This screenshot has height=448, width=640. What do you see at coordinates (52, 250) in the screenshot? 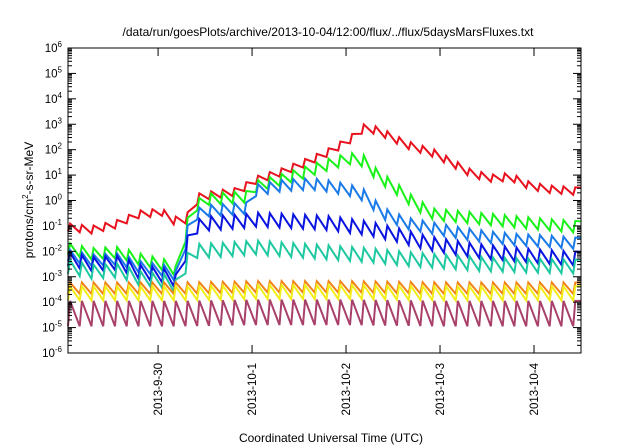
I see `y-tick-label: 10⁻²` at bounding box center [52, 250].